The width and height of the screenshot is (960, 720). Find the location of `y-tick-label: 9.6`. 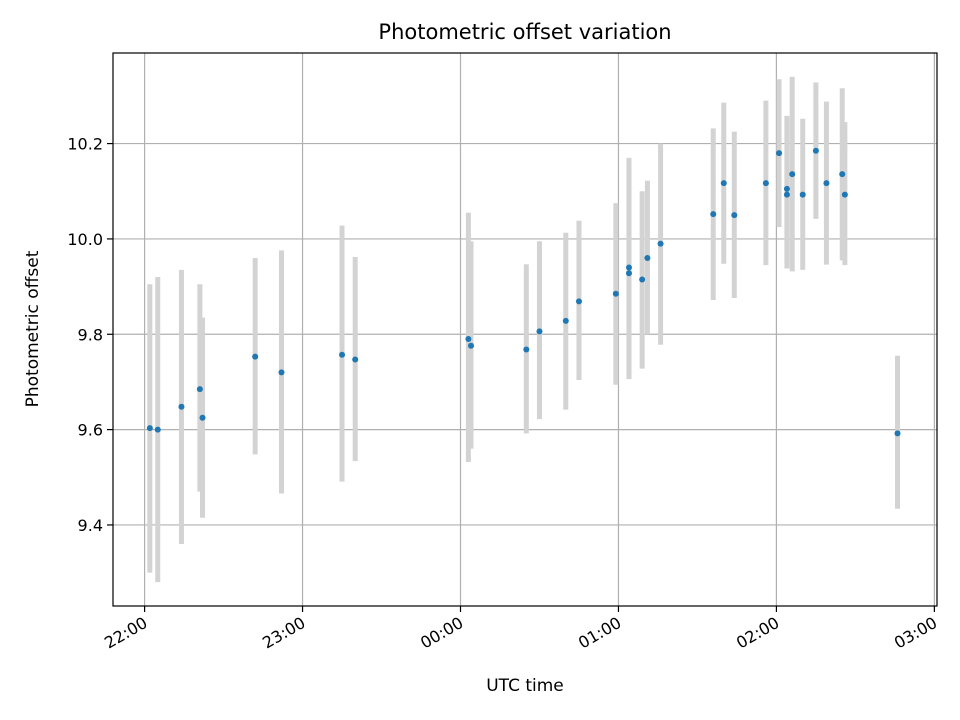

y-tick-label: 9.6 is located at coordinates (90, 430).